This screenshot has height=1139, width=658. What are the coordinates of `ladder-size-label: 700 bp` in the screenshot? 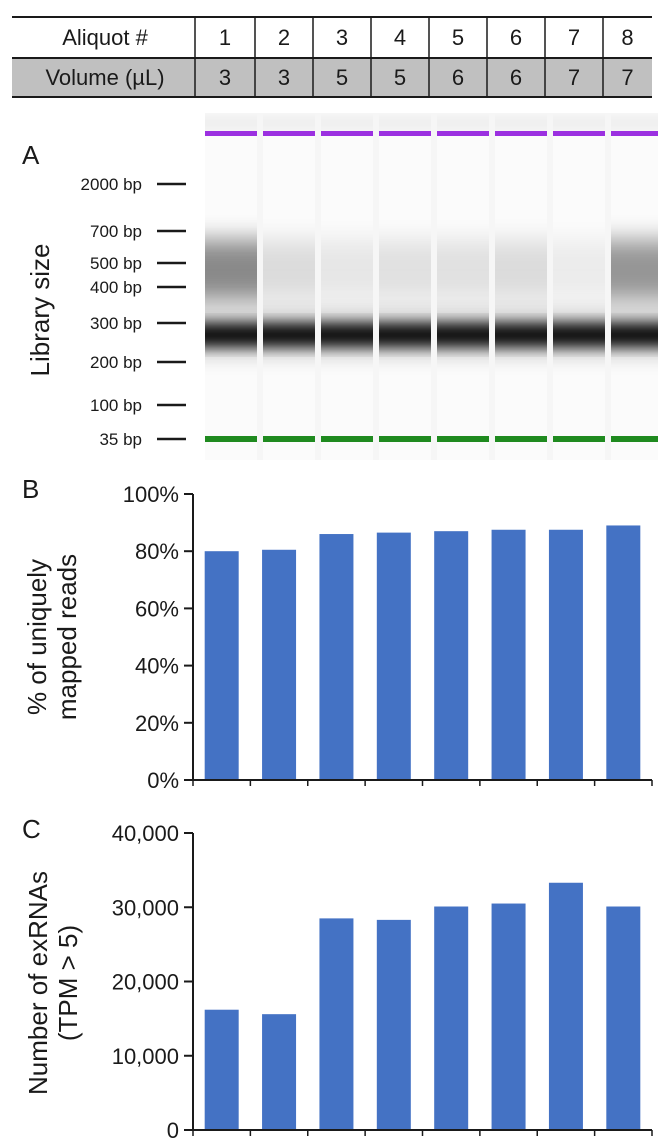 It's located at (116, 231).